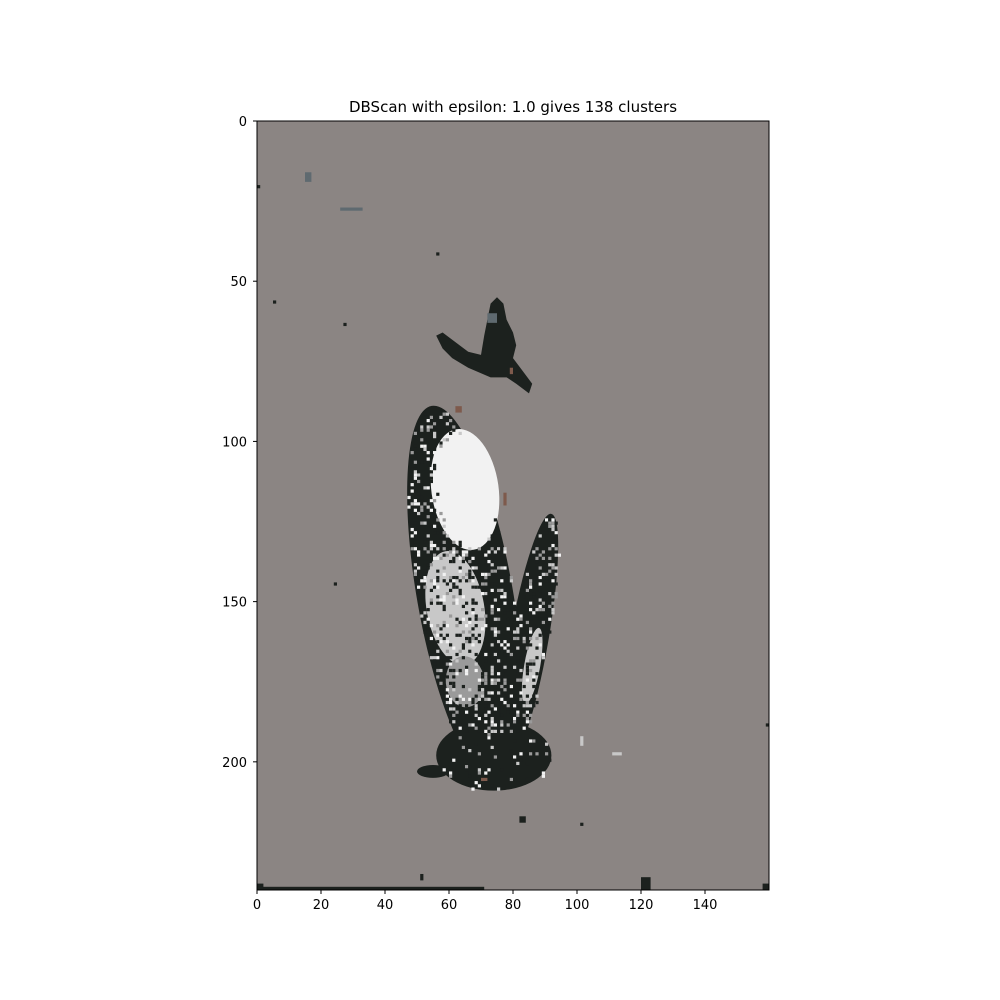 The height and width of the screenshot is (1000, 1000). What do you see at coordinates (257, 905) in the screenshot?
I see `x-tick-label-0: 0` at bounding box center [257, 905].